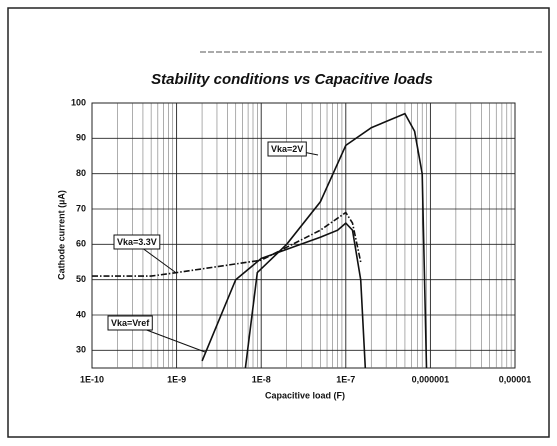 This screenshot has width=557, height=446. Describe the element at coordinates (431, 379) in the screenshot. I see `x-tick-label: 0,000001` at that location.